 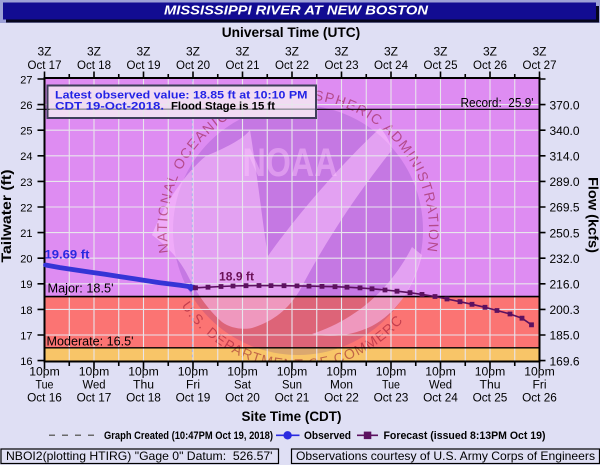 What do you see at coordinates (243, 386) in the screenshot?
I see `svg-text: Sat` at bounding box center [243, 386].